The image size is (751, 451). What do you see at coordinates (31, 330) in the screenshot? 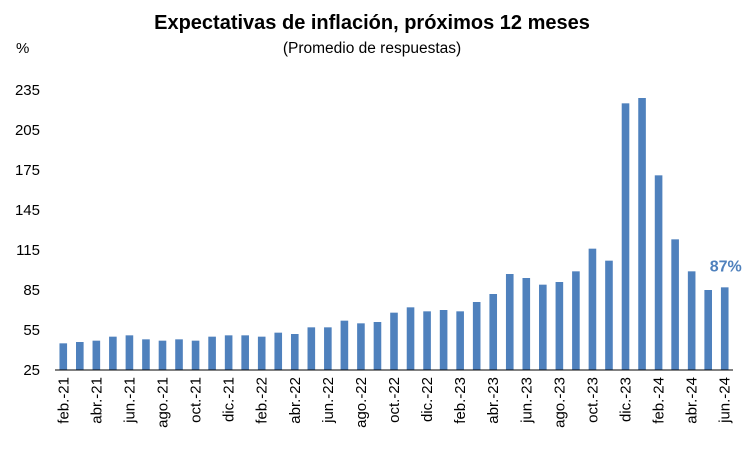
I see `y-tick-label: 55` at bounding box center [31, 330].